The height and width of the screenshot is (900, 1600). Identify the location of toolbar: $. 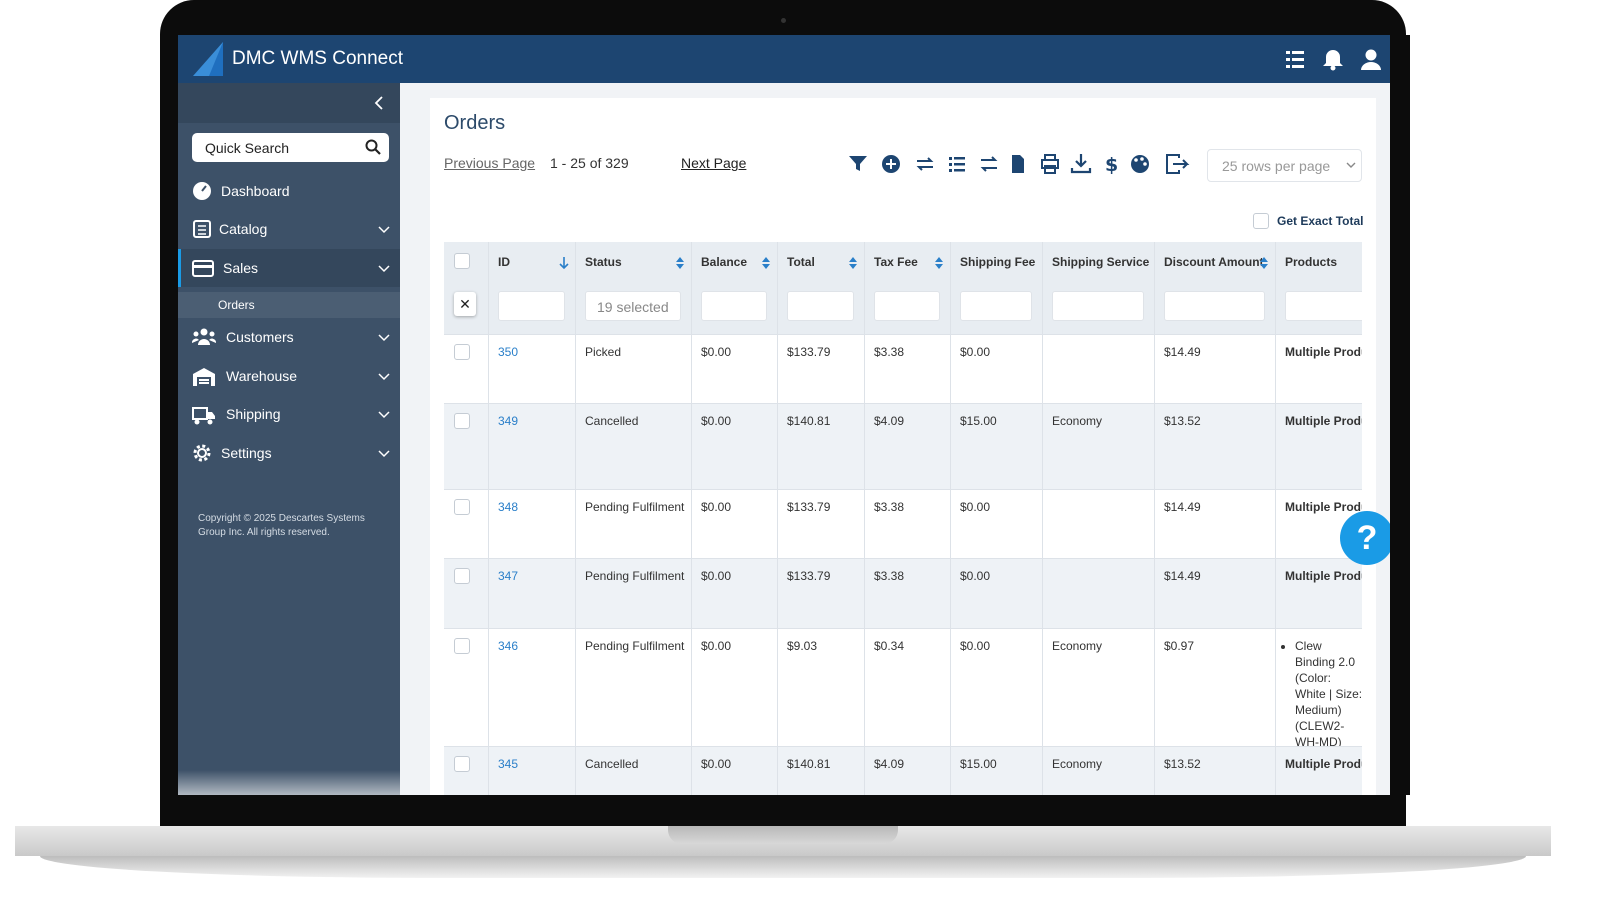
(1018, 164).